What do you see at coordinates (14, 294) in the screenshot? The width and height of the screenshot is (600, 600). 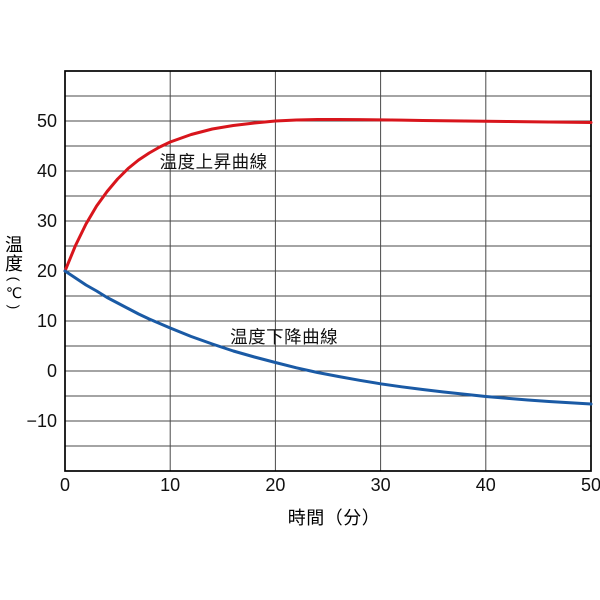 I see `y-axis-title-unit: ℃` at bounding box center [14, 294].